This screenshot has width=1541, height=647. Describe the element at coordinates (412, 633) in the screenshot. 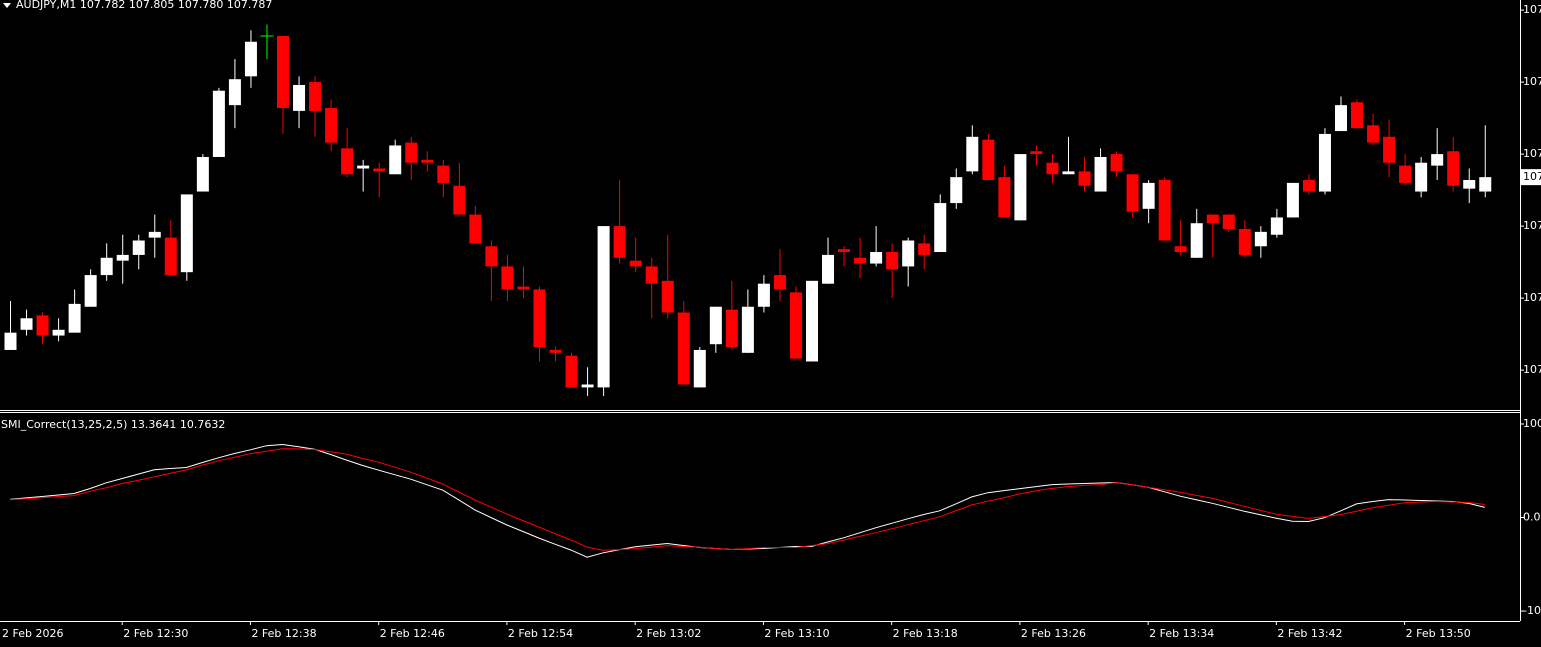

I see `x-tick-label: 2 Feb 12:46` at that location.